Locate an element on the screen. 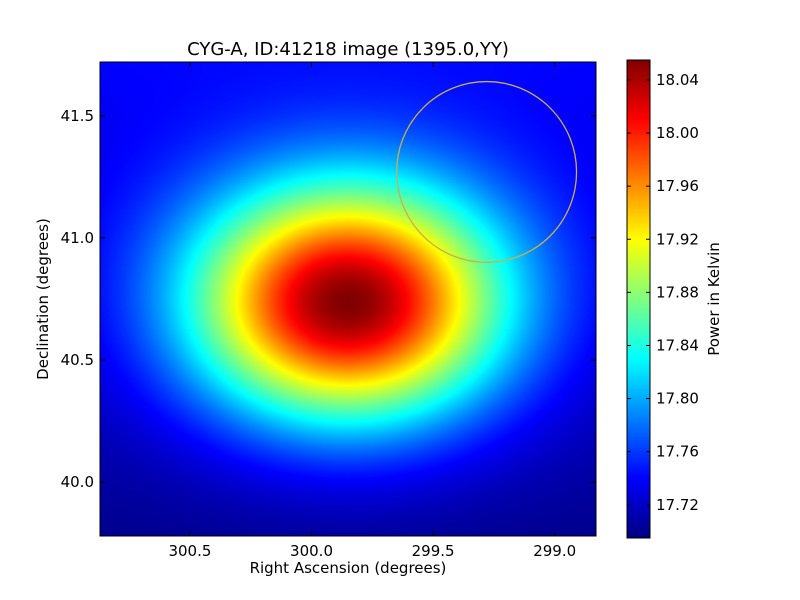 This screenshot has height=600, width=800. colorbar-frame is located at coordinates (638, 299).